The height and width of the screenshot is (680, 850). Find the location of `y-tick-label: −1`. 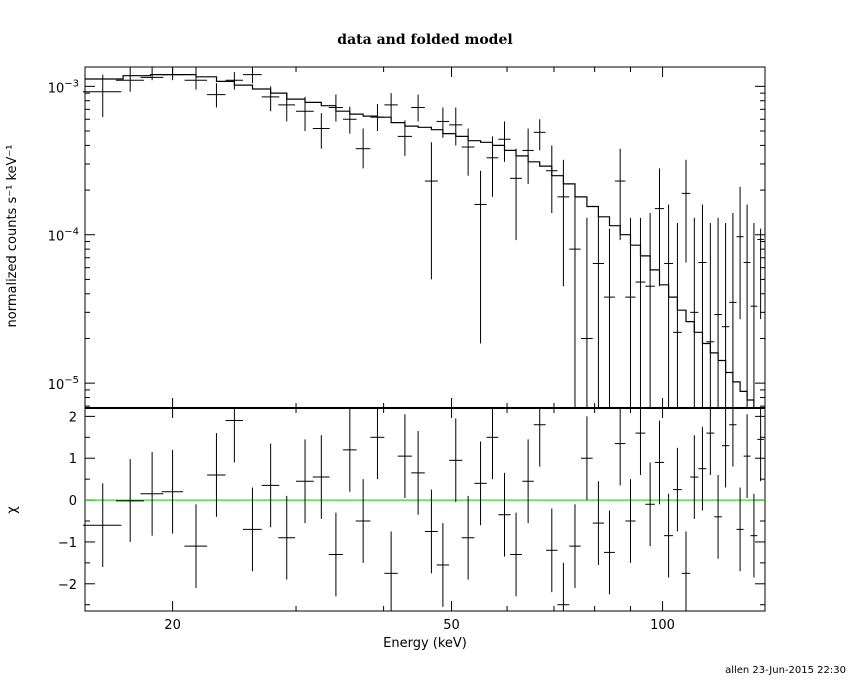

y-tick-label: −1 is located at coordinates (67, 543).